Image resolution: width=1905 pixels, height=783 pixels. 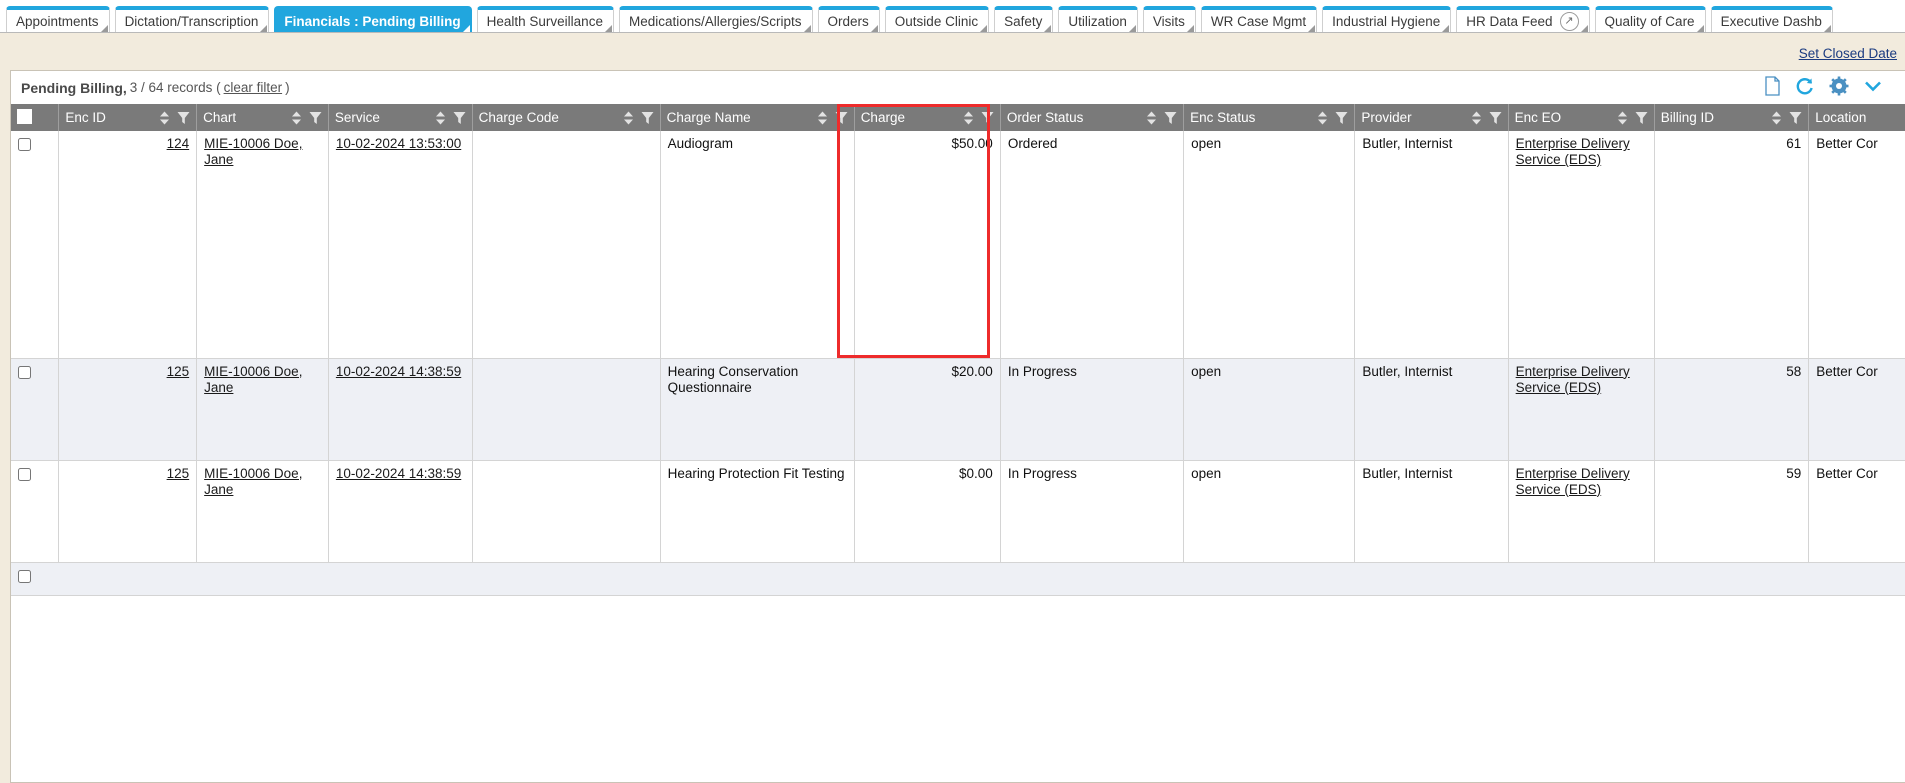 I want to click on tab-financials-pending-billing: Financials : Pending Billing, so click(x=373, y=19).